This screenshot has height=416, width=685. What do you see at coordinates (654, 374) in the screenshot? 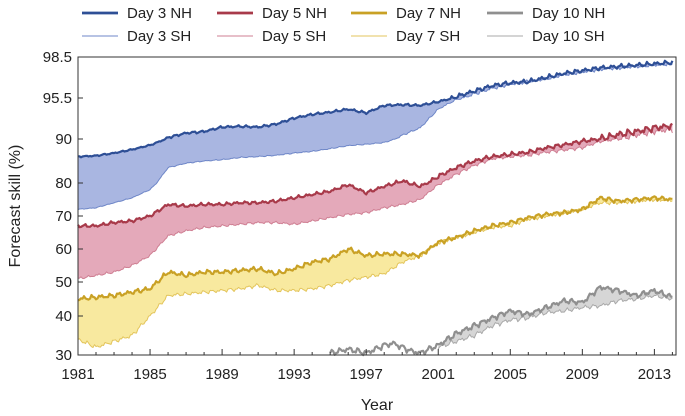
I see `x-tick-label: 2013` at bounding box center [654, 374].